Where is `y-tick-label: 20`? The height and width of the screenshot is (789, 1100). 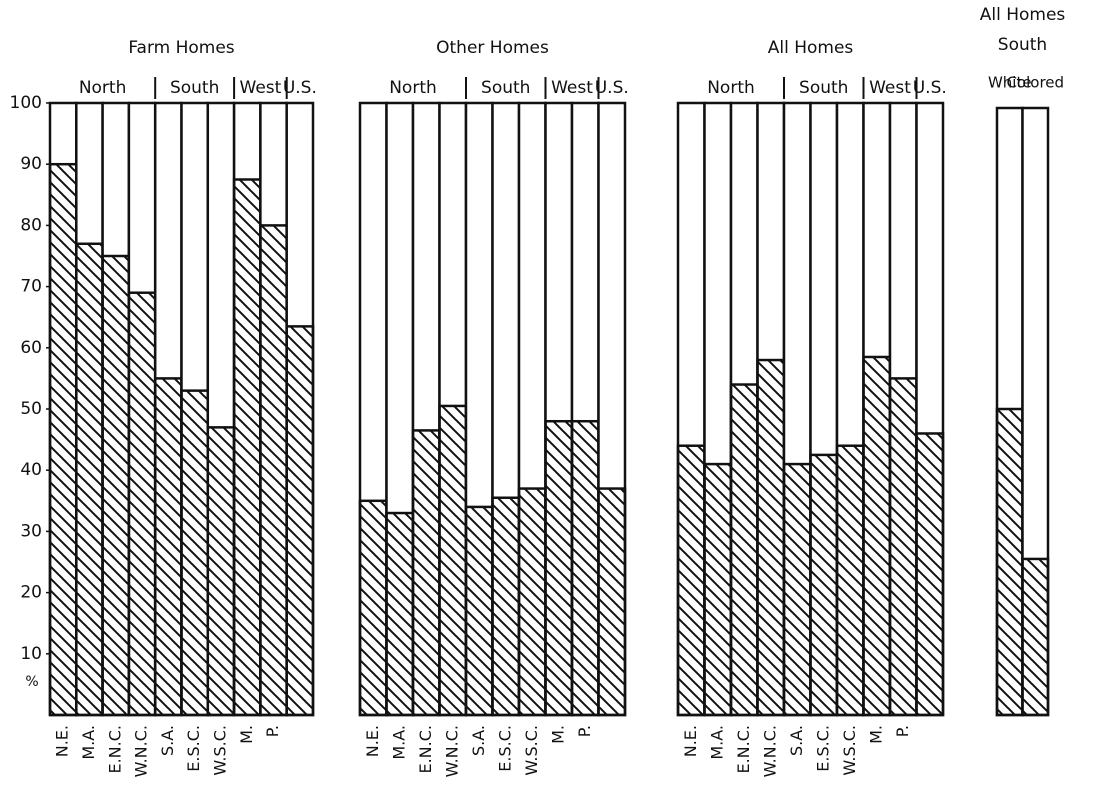 y-tick-label: 20 is located at coordinates (31, 593).